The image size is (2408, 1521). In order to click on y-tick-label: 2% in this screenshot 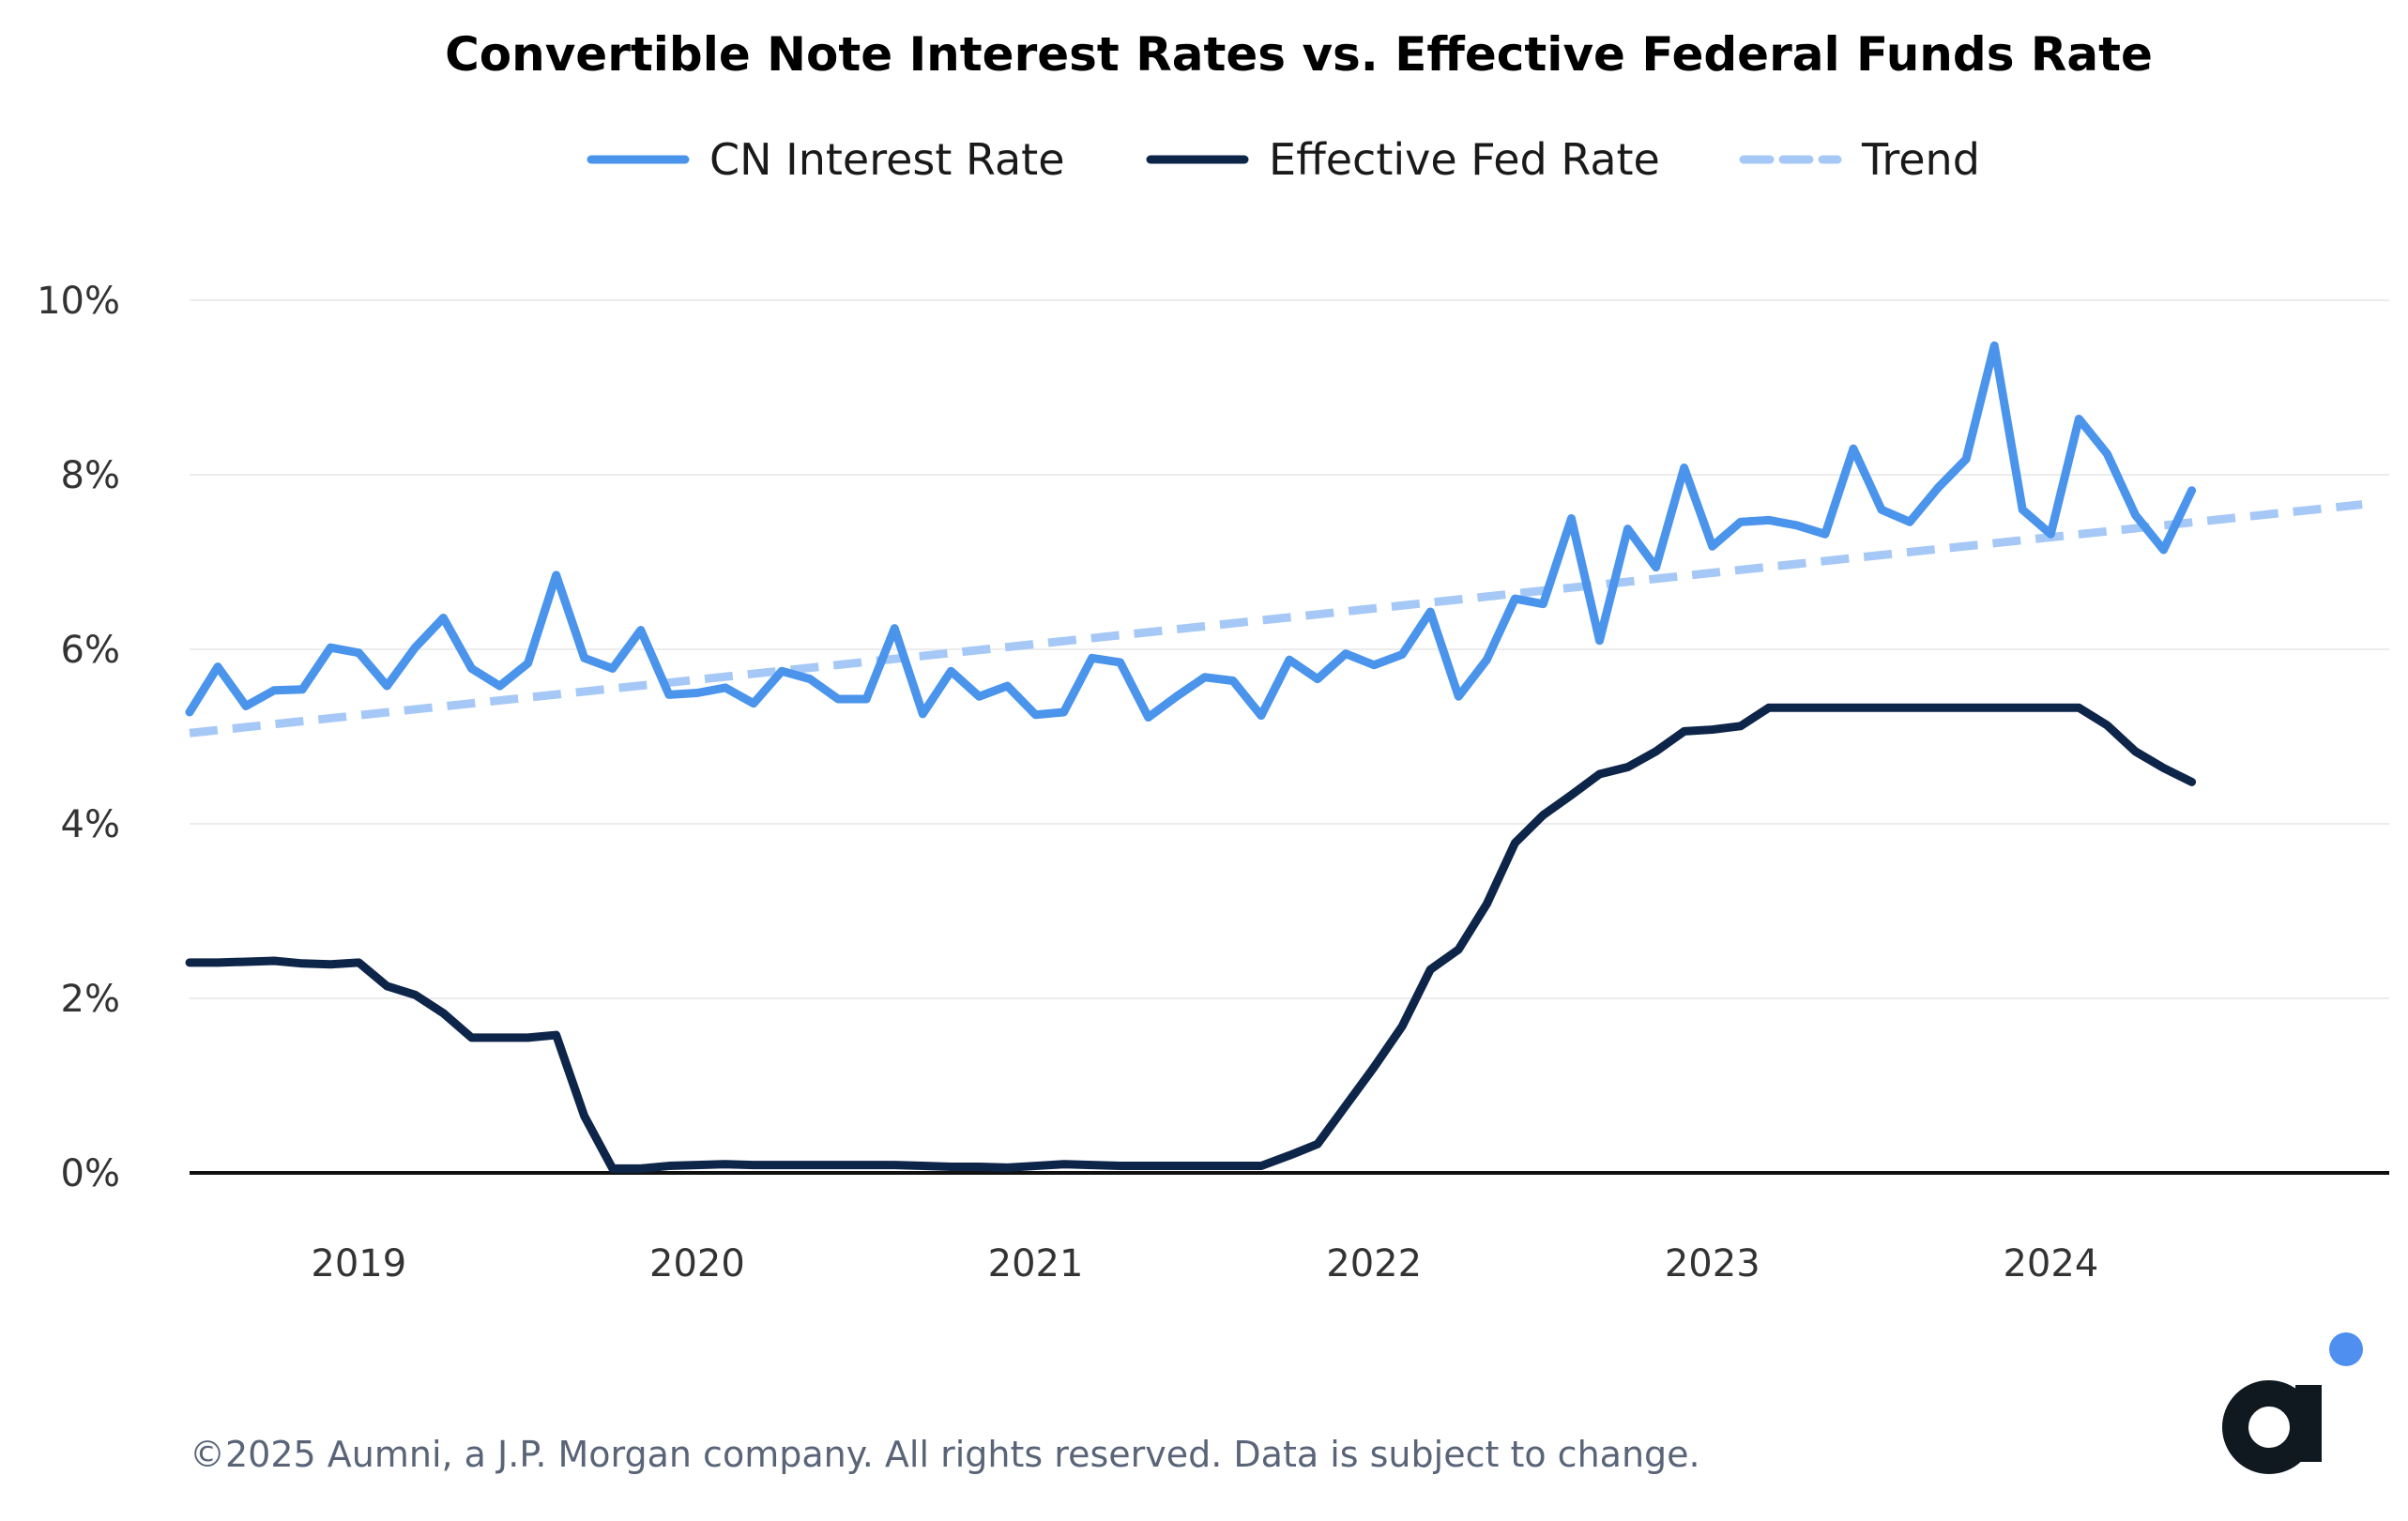, I will do `click(90, 999)`.